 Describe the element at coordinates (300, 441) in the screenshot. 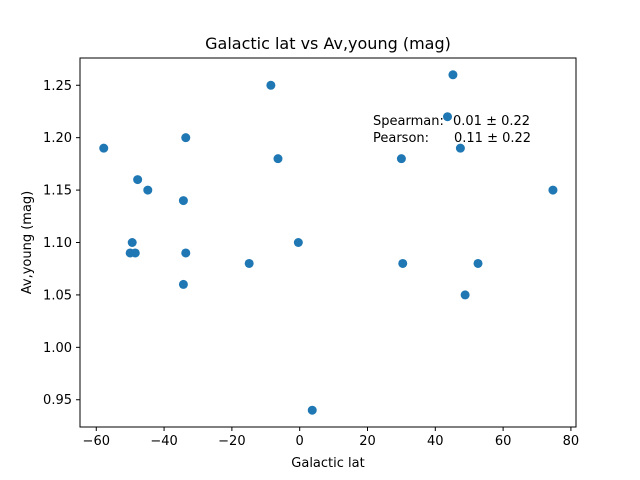

I see `x-tick-label: 0` at that location.